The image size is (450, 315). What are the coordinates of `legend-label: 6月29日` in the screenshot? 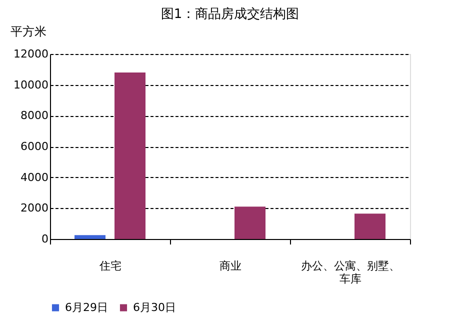 It's located at (86, 307).